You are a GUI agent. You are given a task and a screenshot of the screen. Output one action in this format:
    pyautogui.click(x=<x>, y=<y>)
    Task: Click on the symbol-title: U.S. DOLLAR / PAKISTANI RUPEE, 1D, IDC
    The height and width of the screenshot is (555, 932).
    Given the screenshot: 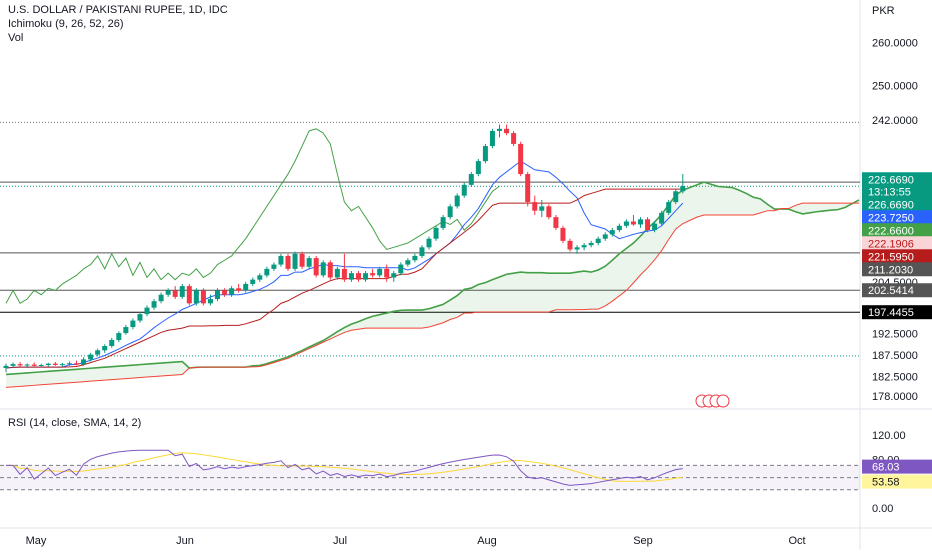 What is the action you would take?
    pyautogui.click(x=118, y=10)
    